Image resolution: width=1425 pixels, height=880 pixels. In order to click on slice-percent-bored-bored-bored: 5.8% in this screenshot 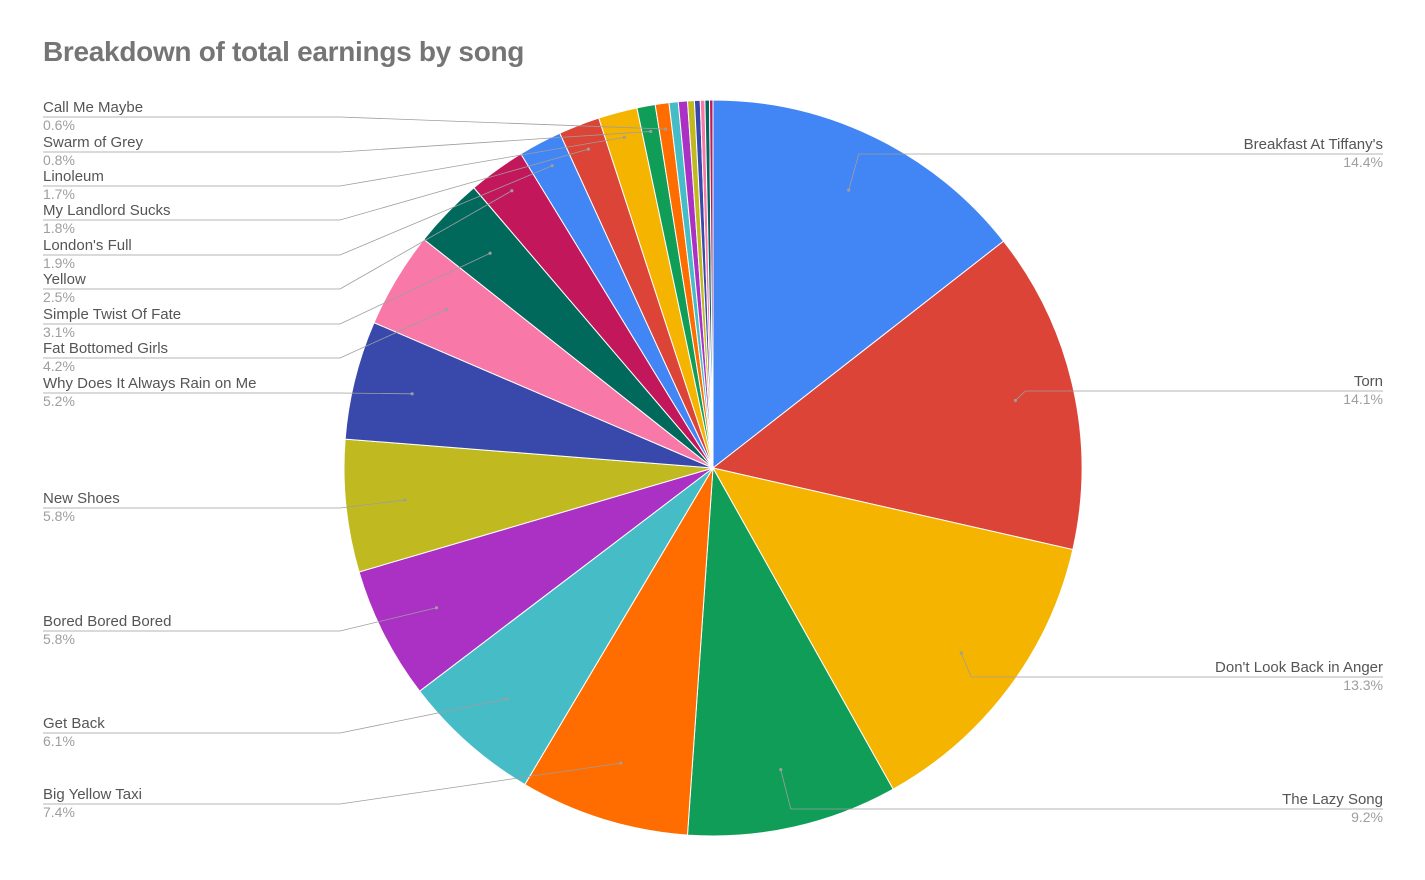, I will do `click(59, 639)`.